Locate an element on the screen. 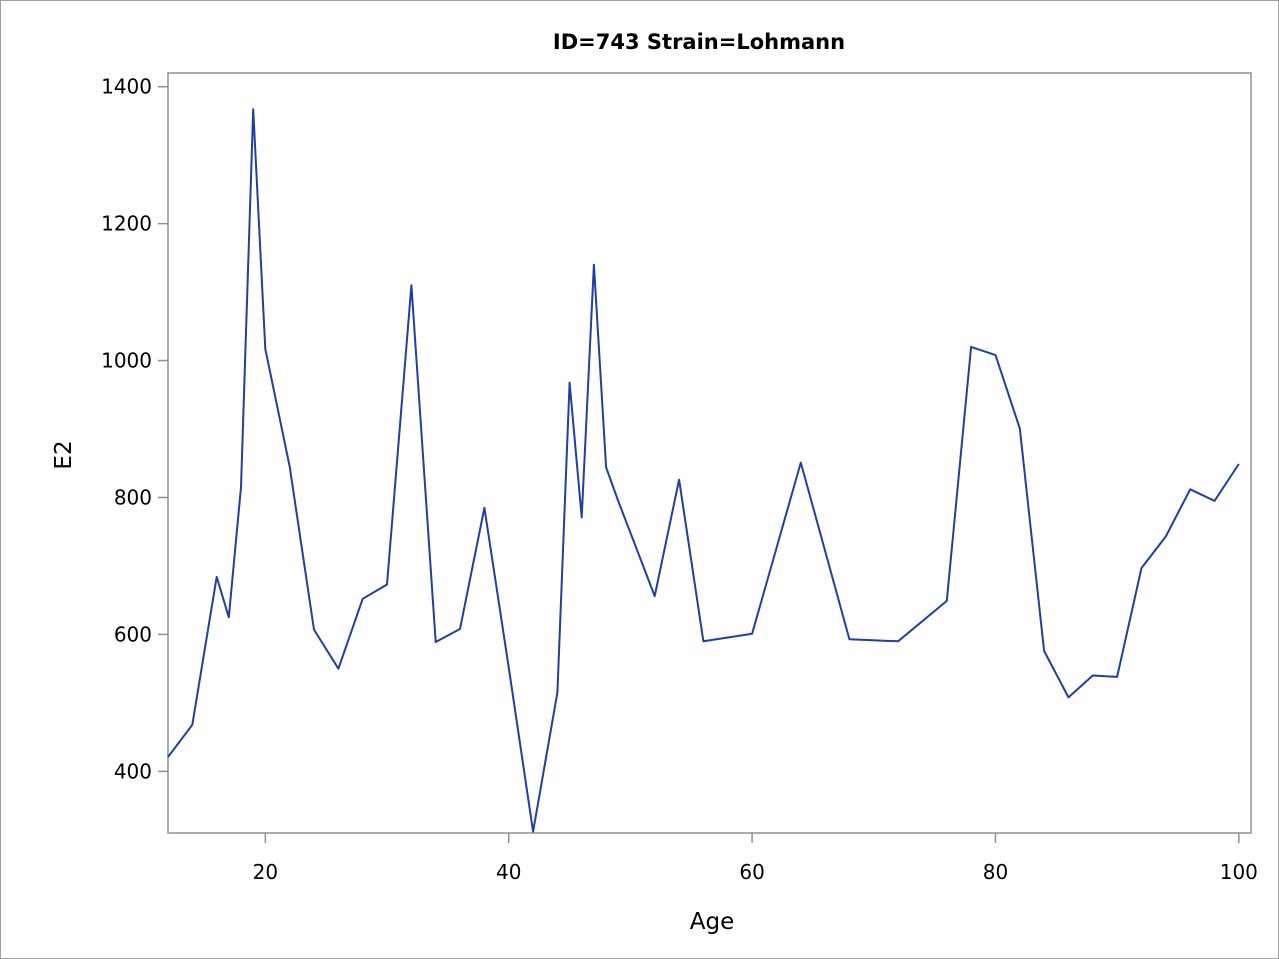 Image resolution: width=1279 pixels, height=959 pixels. y-tick-label: 1200 is located at coordinates (126, 224).